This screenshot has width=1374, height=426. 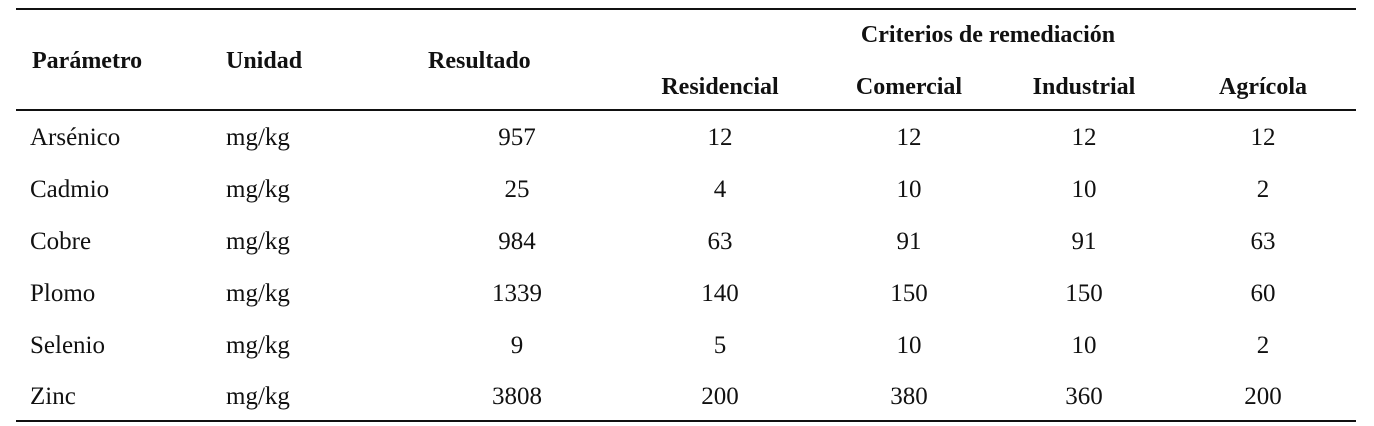 I want to click on table-header-rule, so click(x=686, y=110).